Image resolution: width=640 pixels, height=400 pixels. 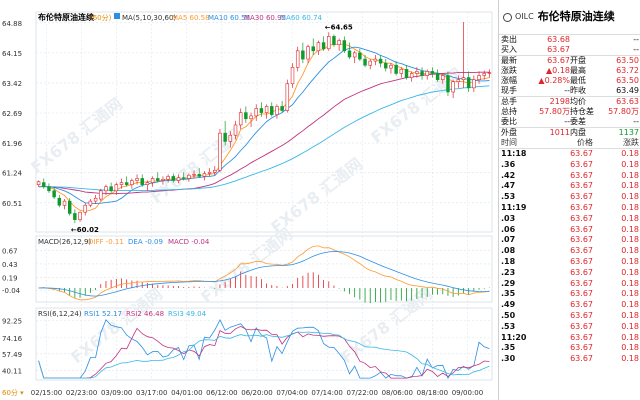 I want to click on quote-key: 内盘, so click(x=578, y=132).